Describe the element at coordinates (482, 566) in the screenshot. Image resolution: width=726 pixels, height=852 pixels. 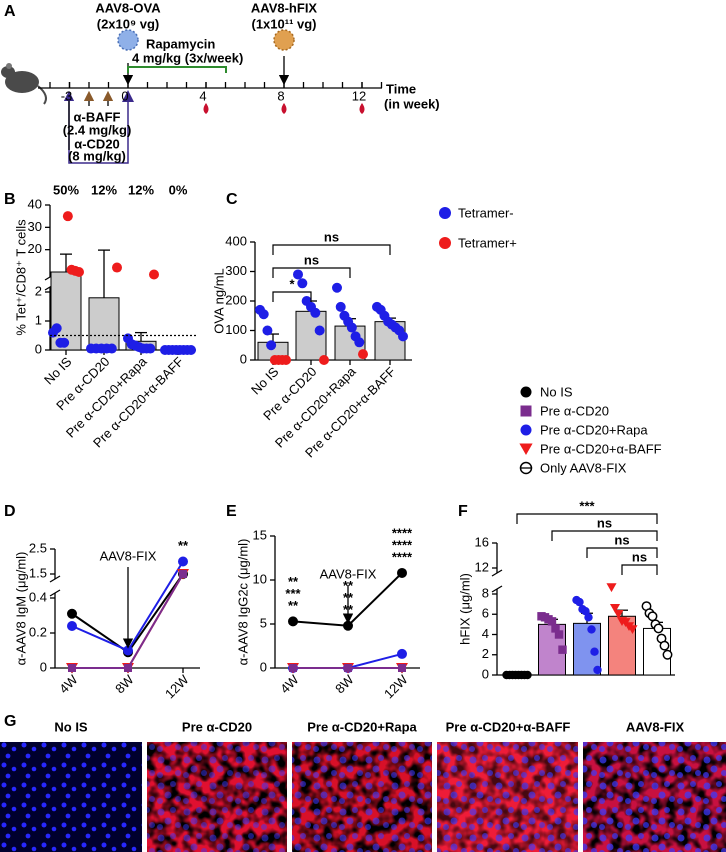
I see `y-tick-label: 12` at that location.